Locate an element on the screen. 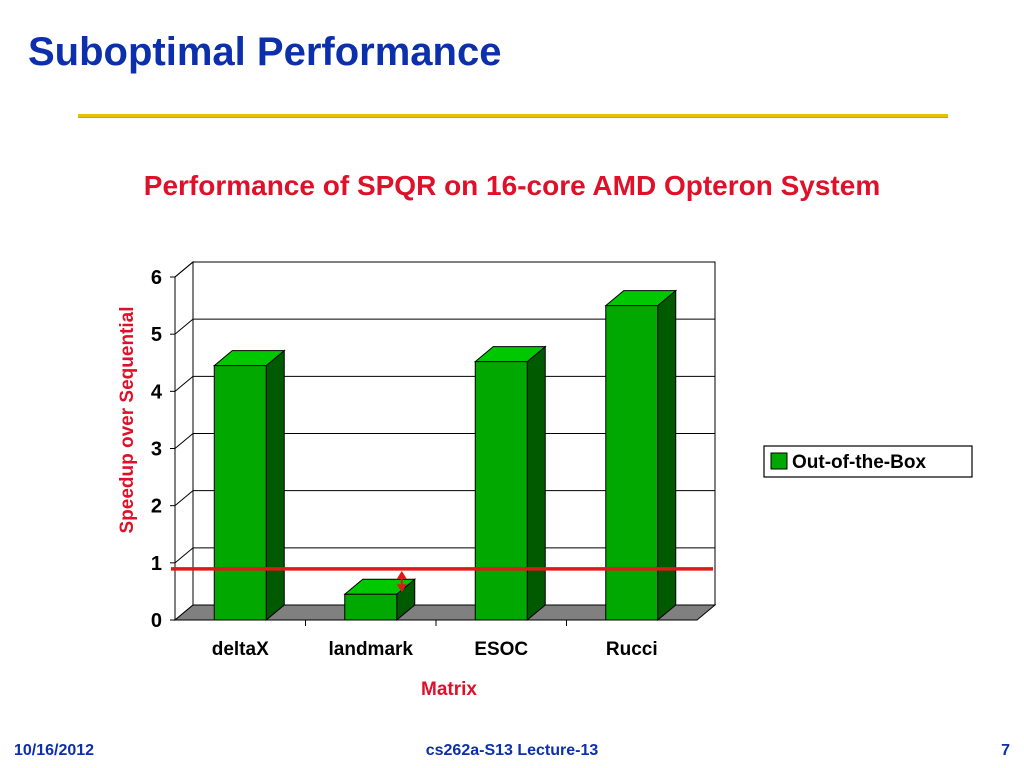 The image size is (1024, 768). legend-label: Out-of-the-Box is located at coordinates (859, 462).